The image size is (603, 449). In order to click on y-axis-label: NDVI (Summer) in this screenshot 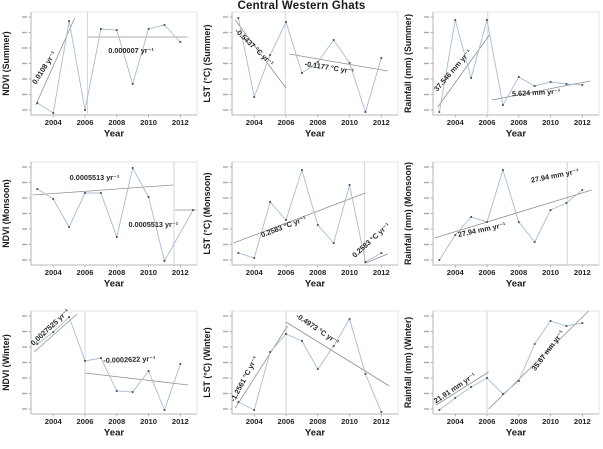, I will do `click(6, 63)`.